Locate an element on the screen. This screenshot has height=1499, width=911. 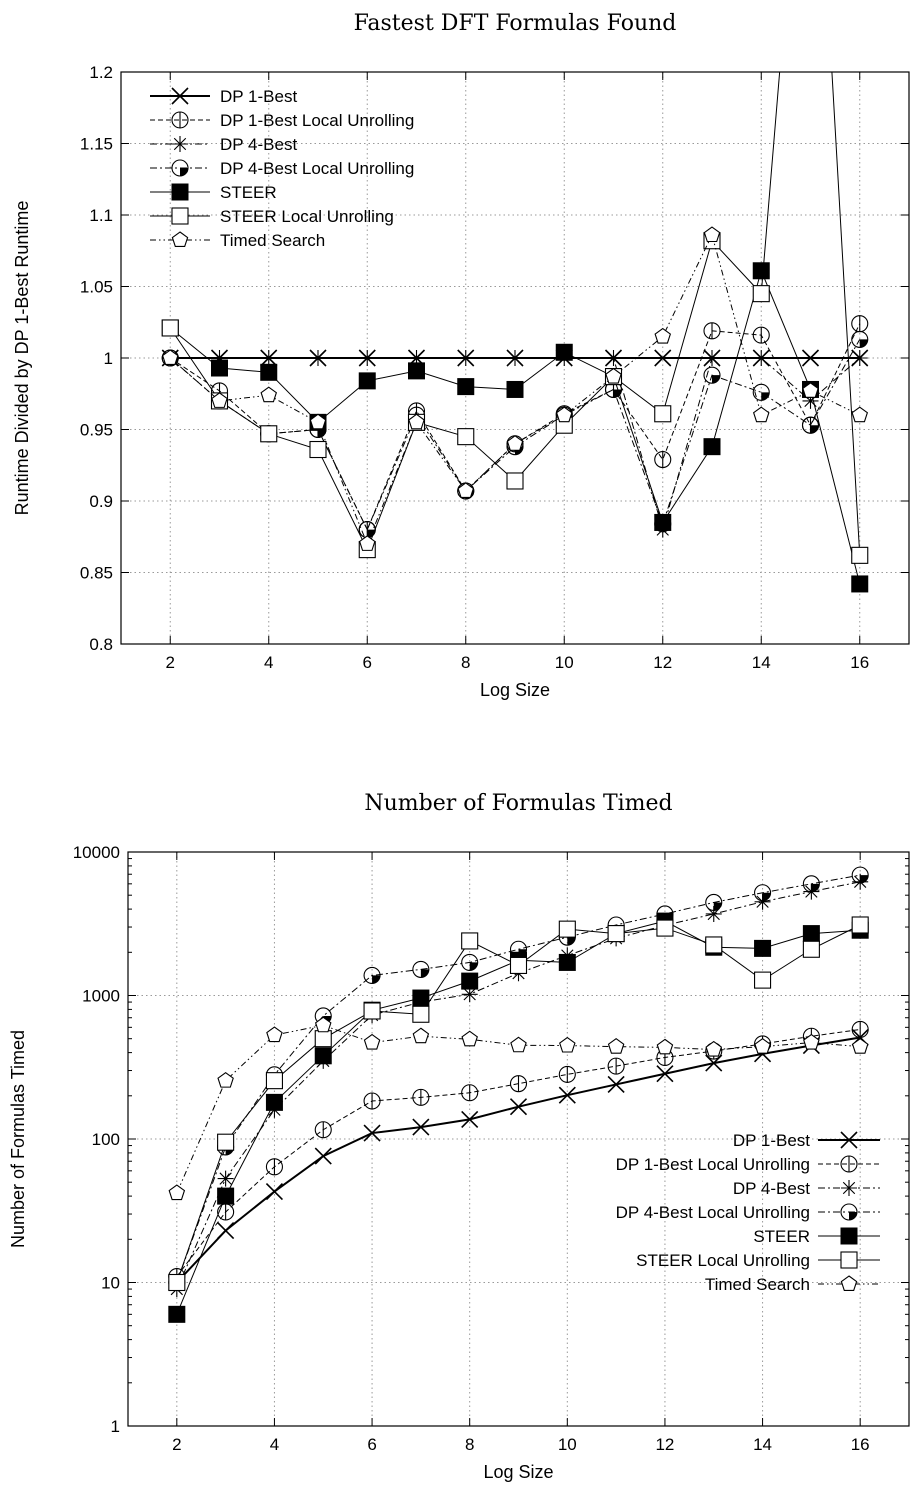
x-tick-label: 4 is located at coordinates (274, 1444).